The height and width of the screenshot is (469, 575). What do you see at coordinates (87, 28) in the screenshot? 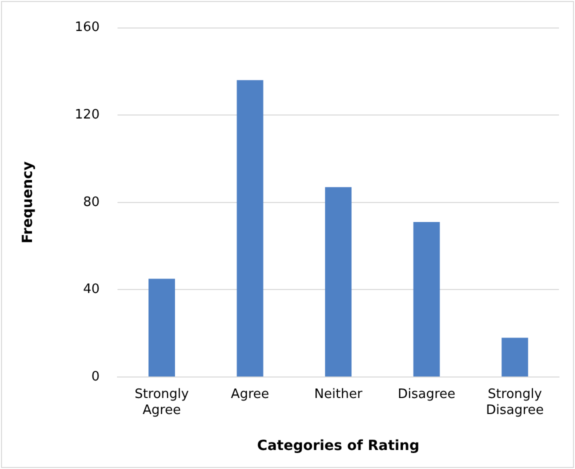
I see `y-tick-label: 160` at bounding box center [87, 28].